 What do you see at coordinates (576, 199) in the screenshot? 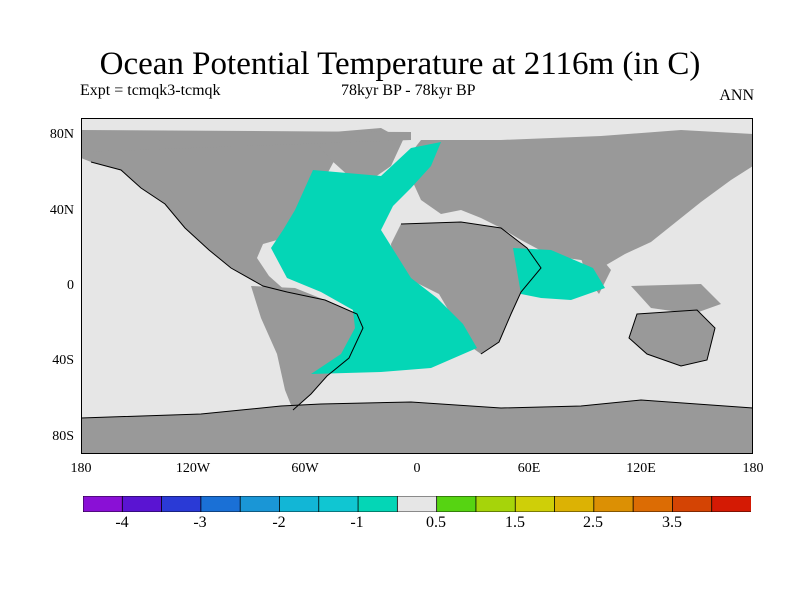
I see `land-eurasia` at bounding box center [576, 199].